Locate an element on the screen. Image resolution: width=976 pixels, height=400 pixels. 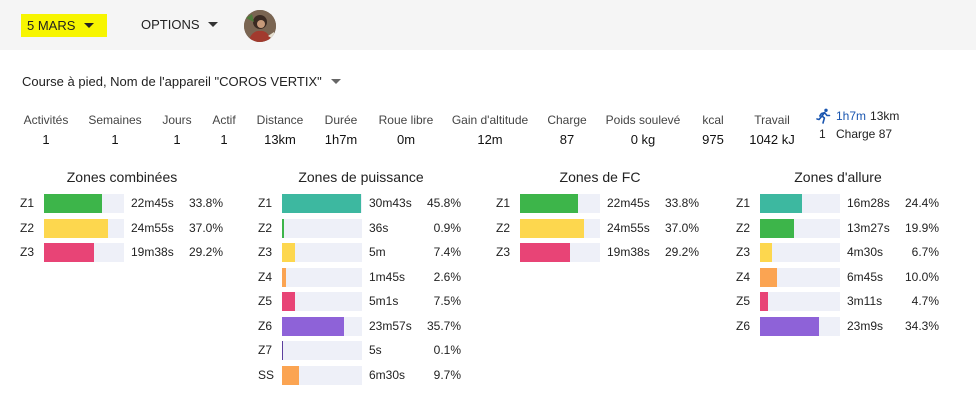
stat-value: 0m is located at coordinates (406, 139).